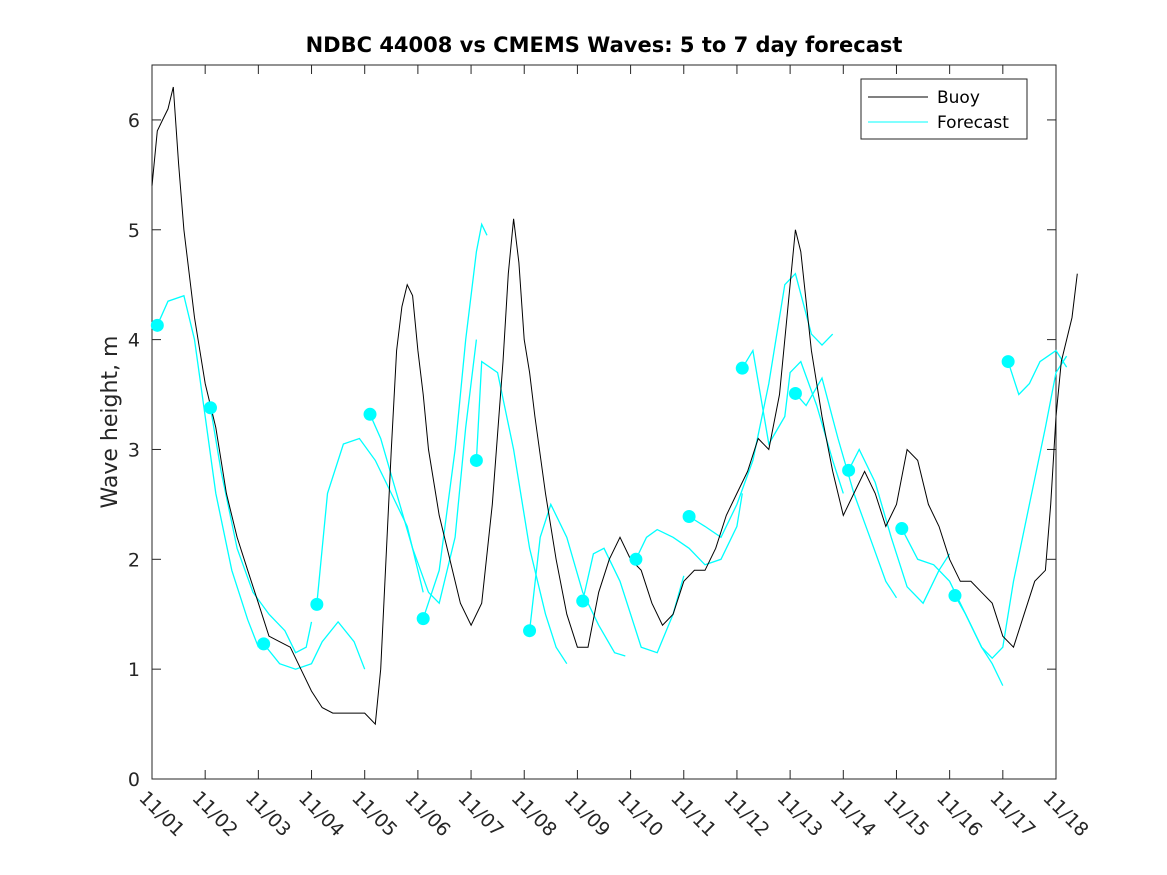  I want to click on y-tick-label: 1, so click(134, 670).